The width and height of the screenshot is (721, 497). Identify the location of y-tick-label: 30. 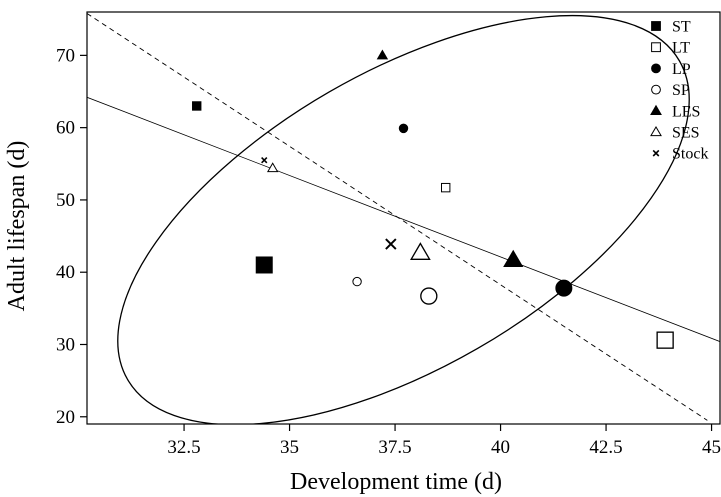
(65, 344).